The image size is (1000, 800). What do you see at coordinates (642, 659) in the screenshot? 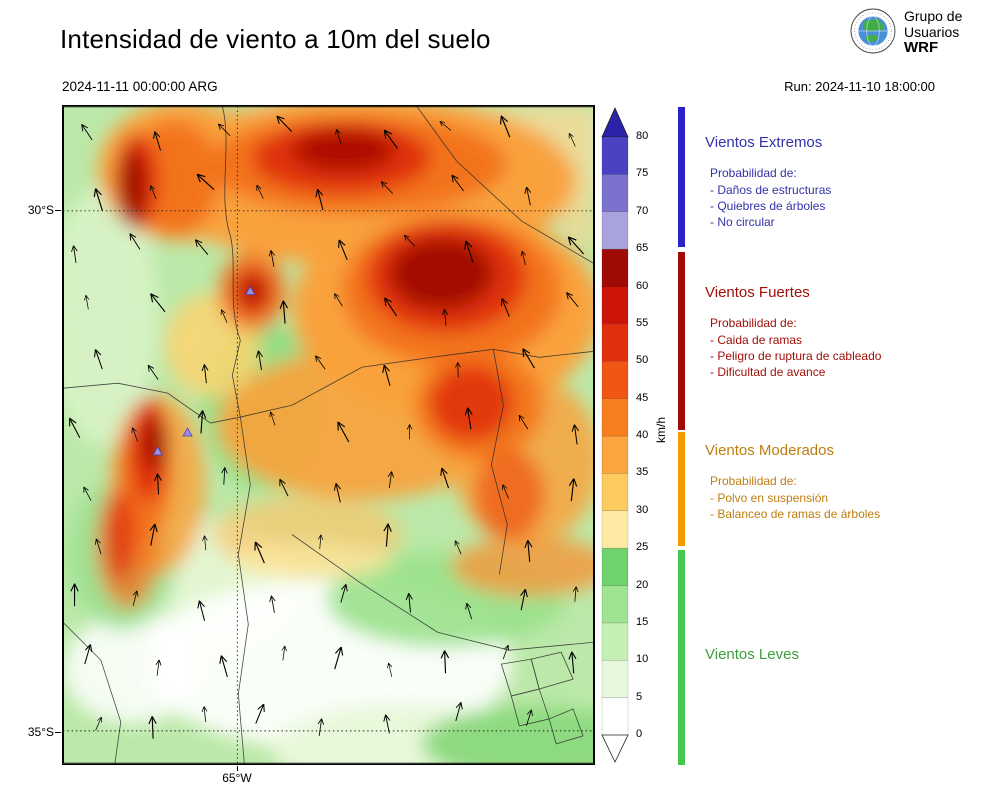
I see `colorbar-tick-label: 10` at bounding box center [642, 659].